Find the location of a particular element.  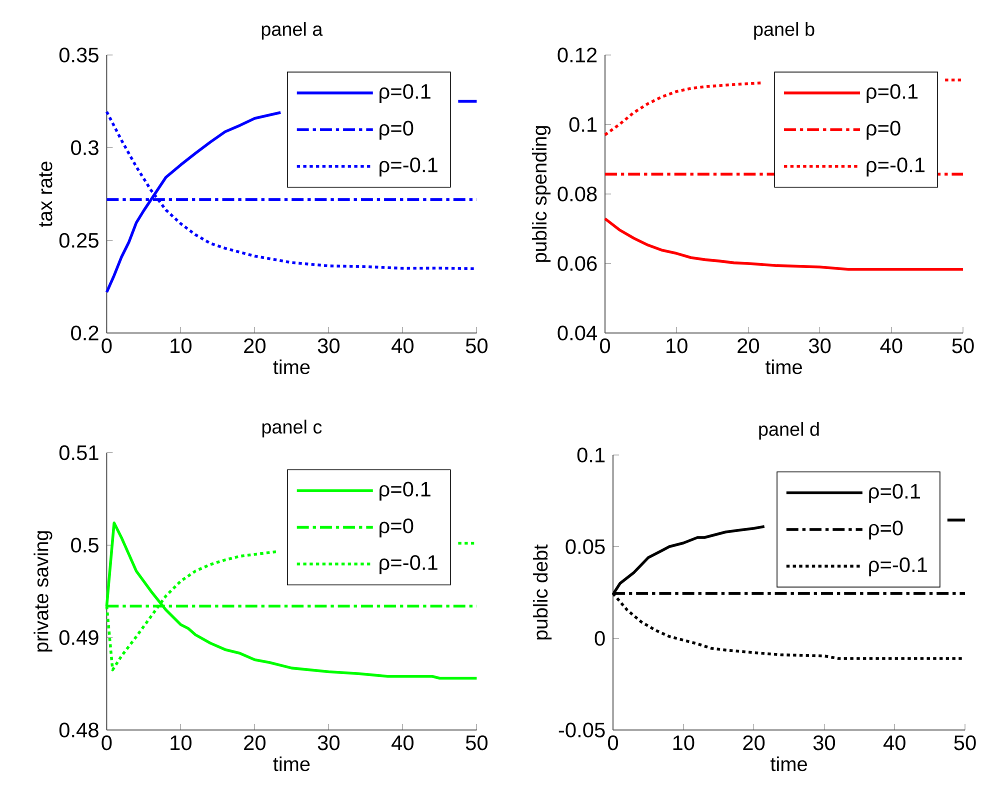

y-tick-label: 0.08 is located at coordinates (577, 194).